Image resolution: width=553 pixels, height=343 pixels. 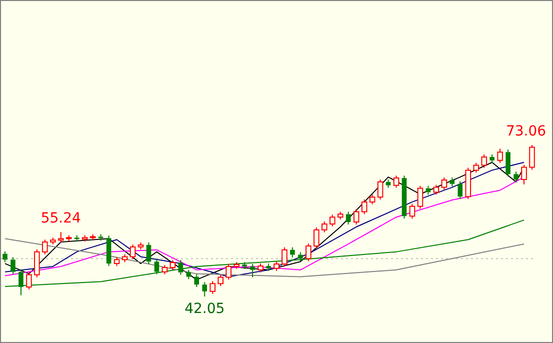 I want to click on annotation: 73.06, so click(x=526, y=132).